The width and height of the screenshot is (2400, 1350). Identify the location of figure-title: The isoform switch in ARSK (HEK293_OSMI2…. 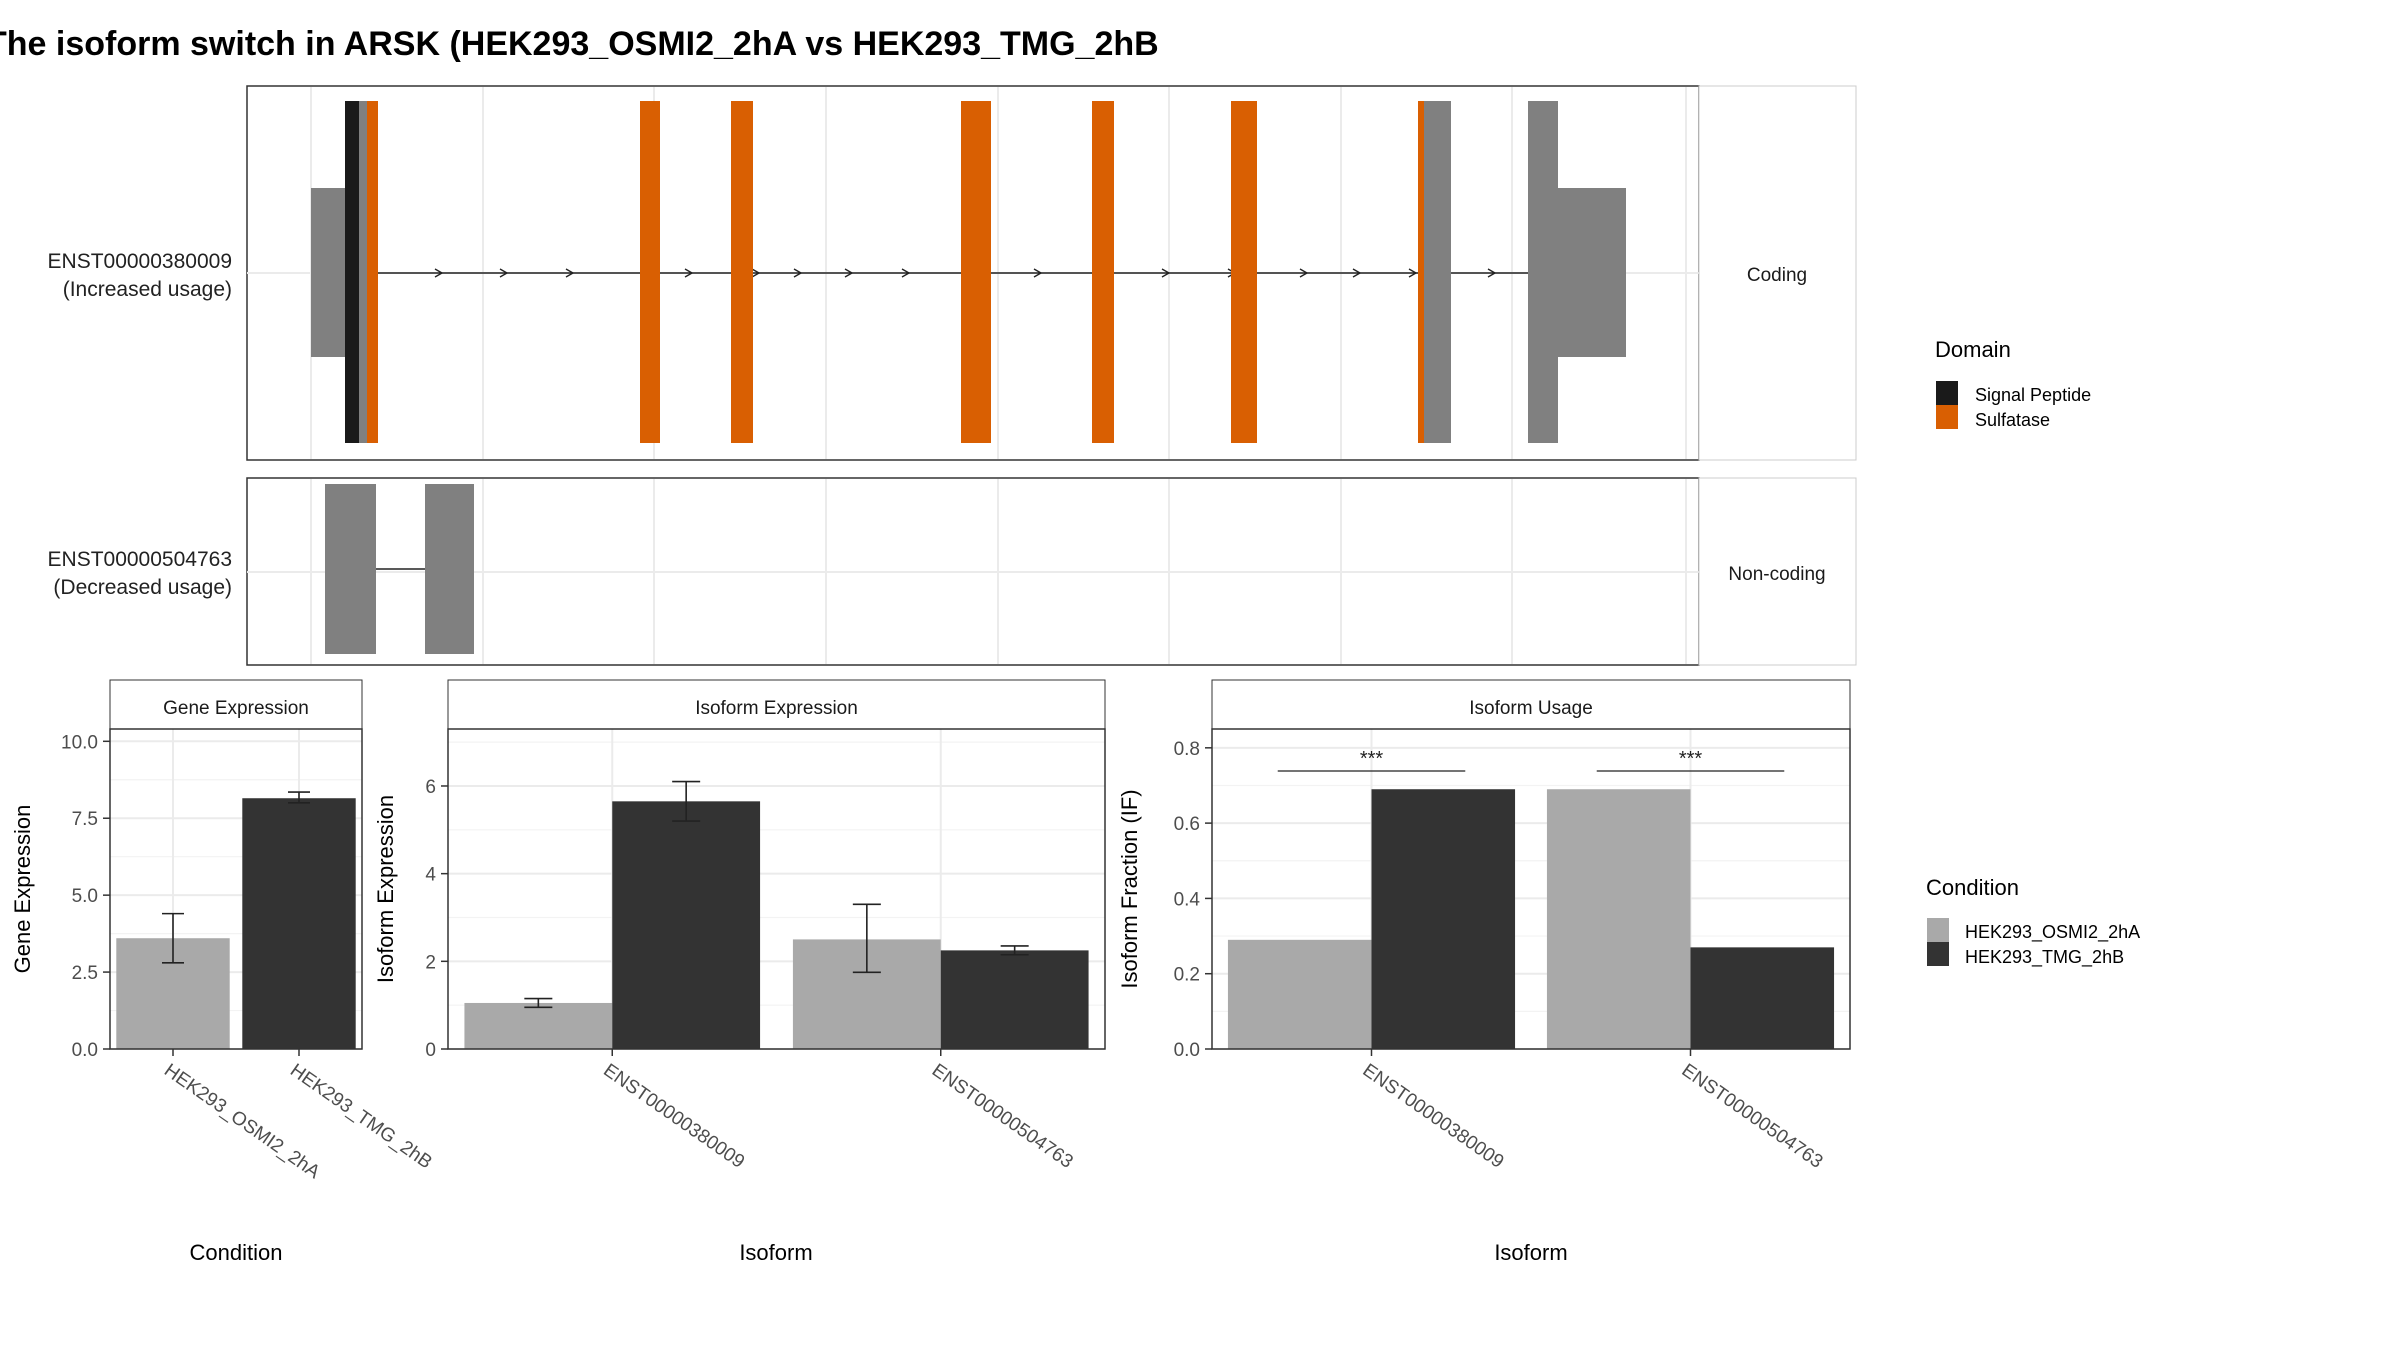
(579, 44).